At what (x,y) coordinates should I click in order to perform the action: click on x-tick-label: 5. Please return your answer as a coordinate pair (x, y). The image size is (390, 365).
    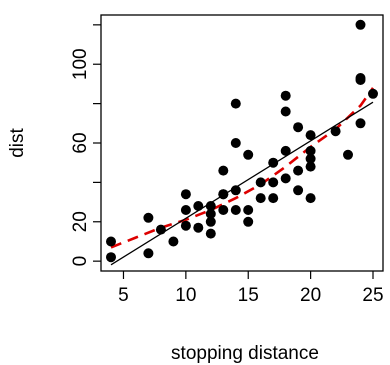
    Looking at the image, I should click on (123, 295).